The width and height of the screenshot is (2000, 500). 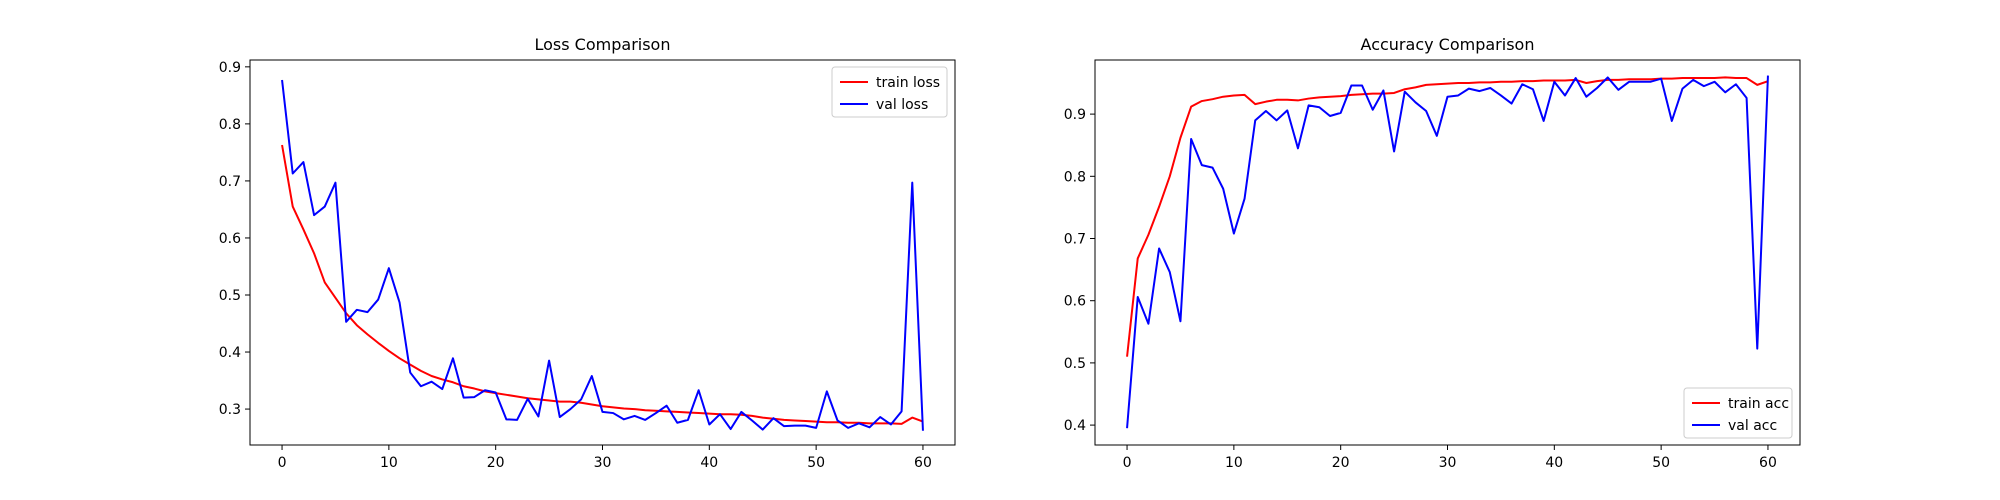 What do you see at coordinates (908, 83) in the screenshot?
I see `legend-label: train loss` at bounding box center [908, 83].